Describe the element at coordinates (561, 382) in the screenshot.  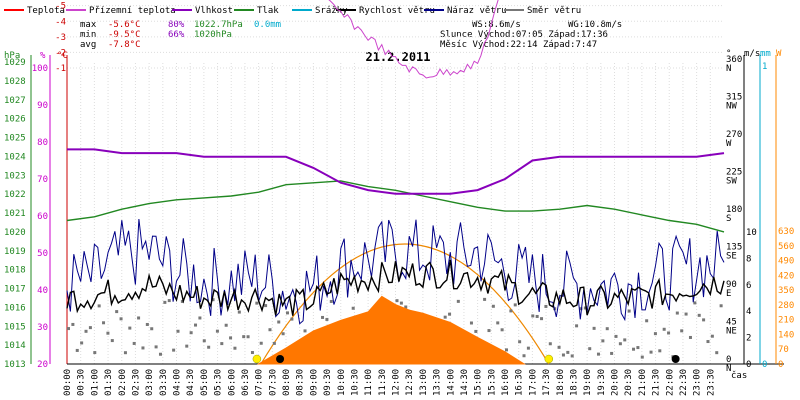
I see `tick-x-36: 18:00` at that location.